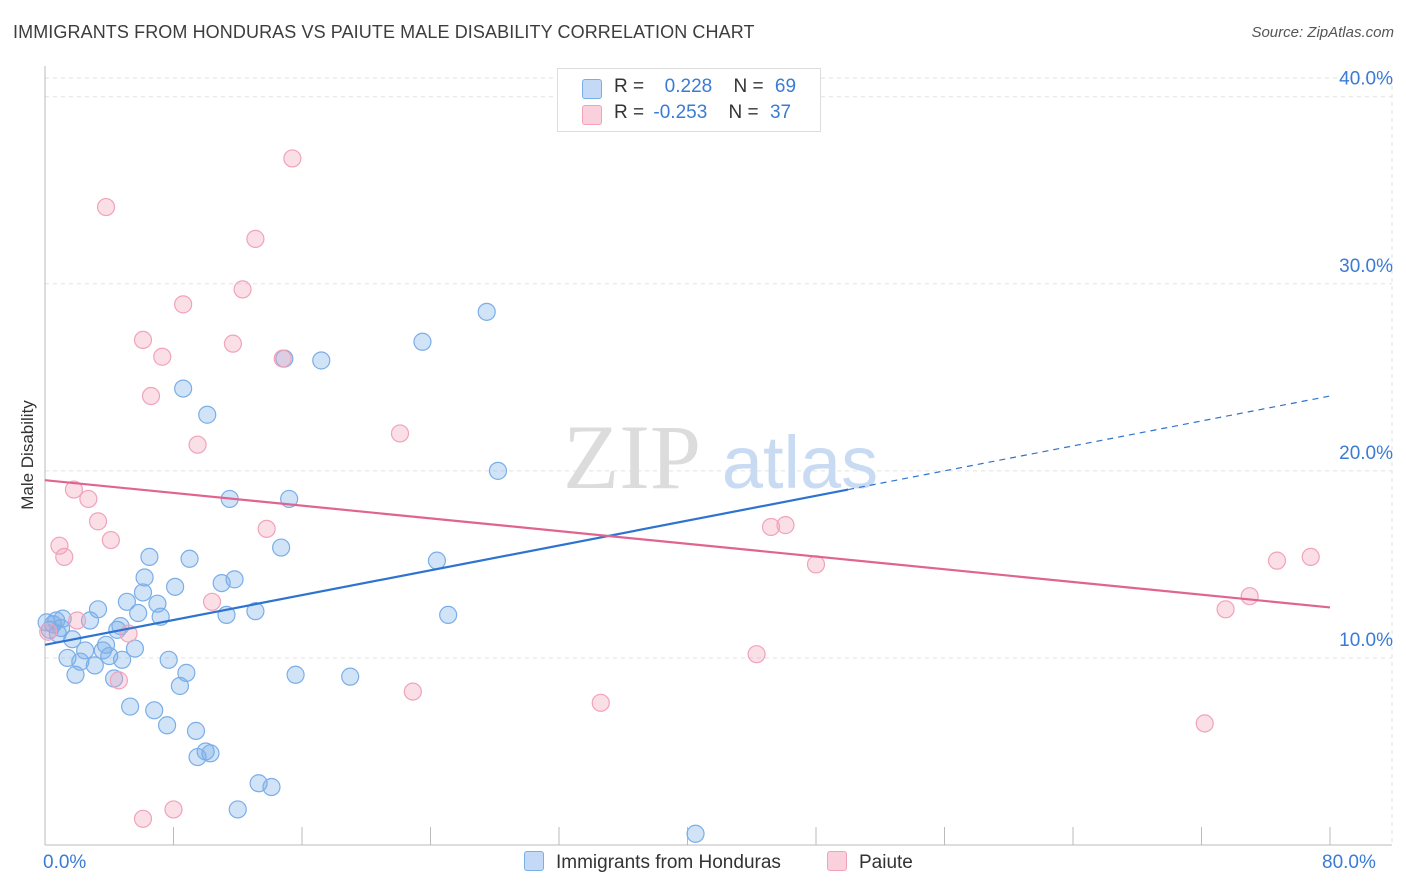 The height and width of the screenshot is (892, 1406). What do you see at coordinates (65, 862) in the screenshot?
I see `x-tick-label-min: 0.0%` at bounding box center [65, 862].